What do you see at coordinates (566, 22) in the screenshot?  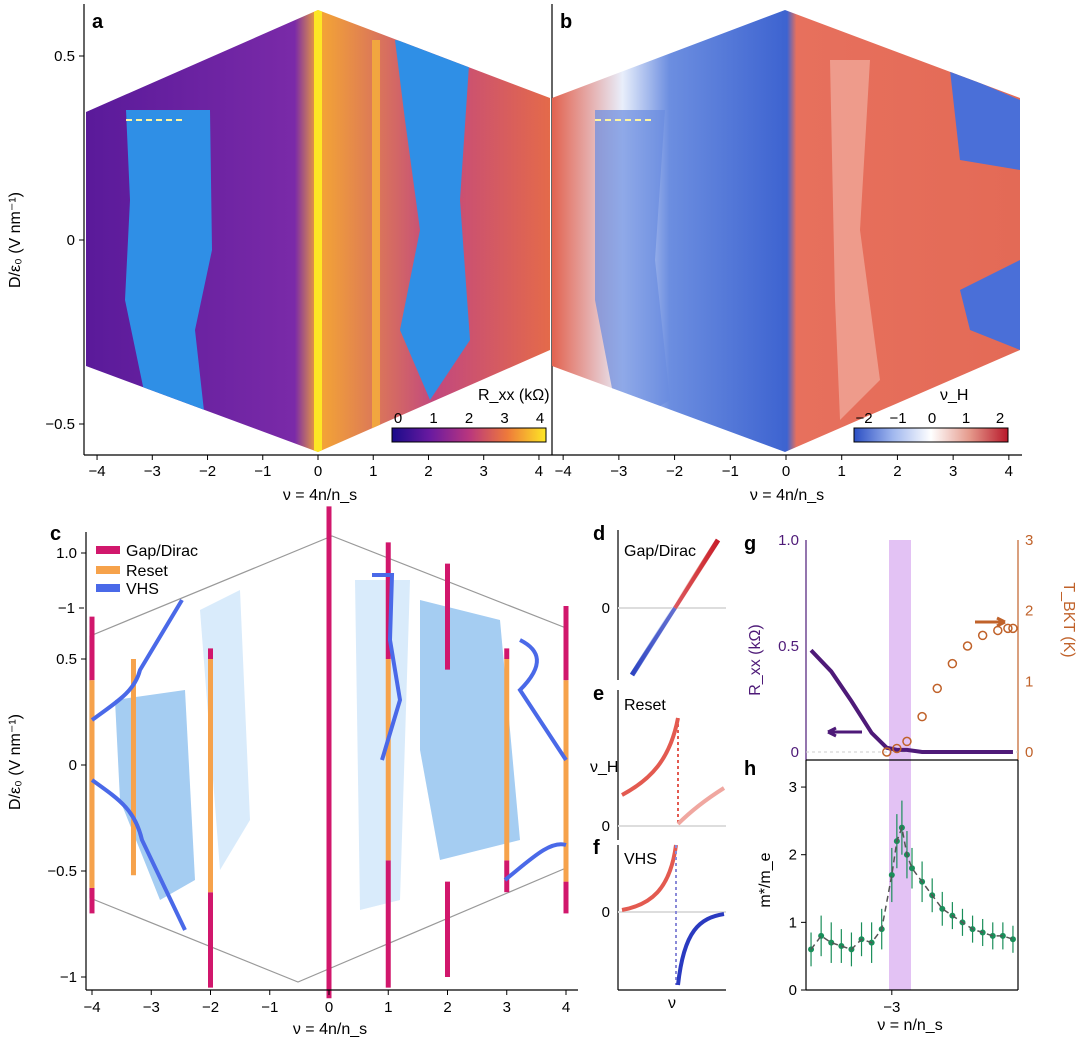 I see `panel-label-b: b` at bounding box center [566, 22].